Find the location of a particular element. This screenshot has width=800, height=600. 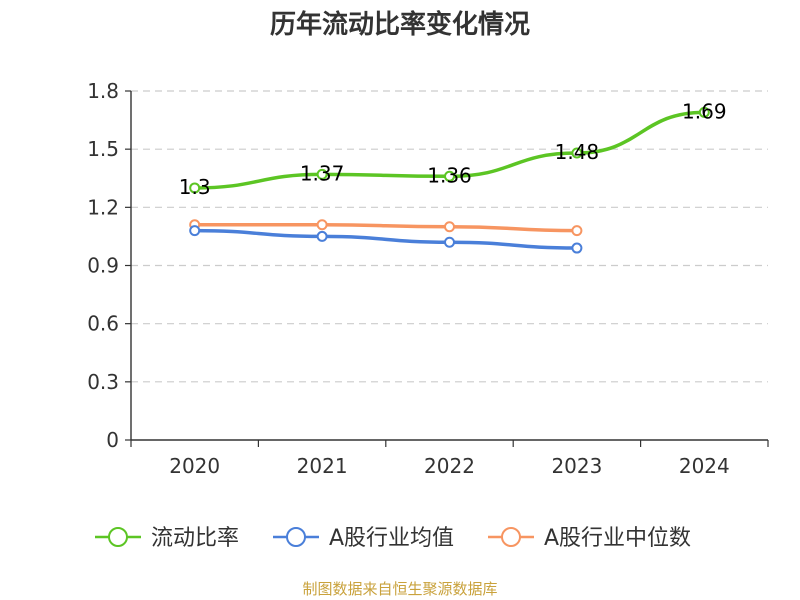

y-tick-label: 1.8 is located at coordinates (103, 91).